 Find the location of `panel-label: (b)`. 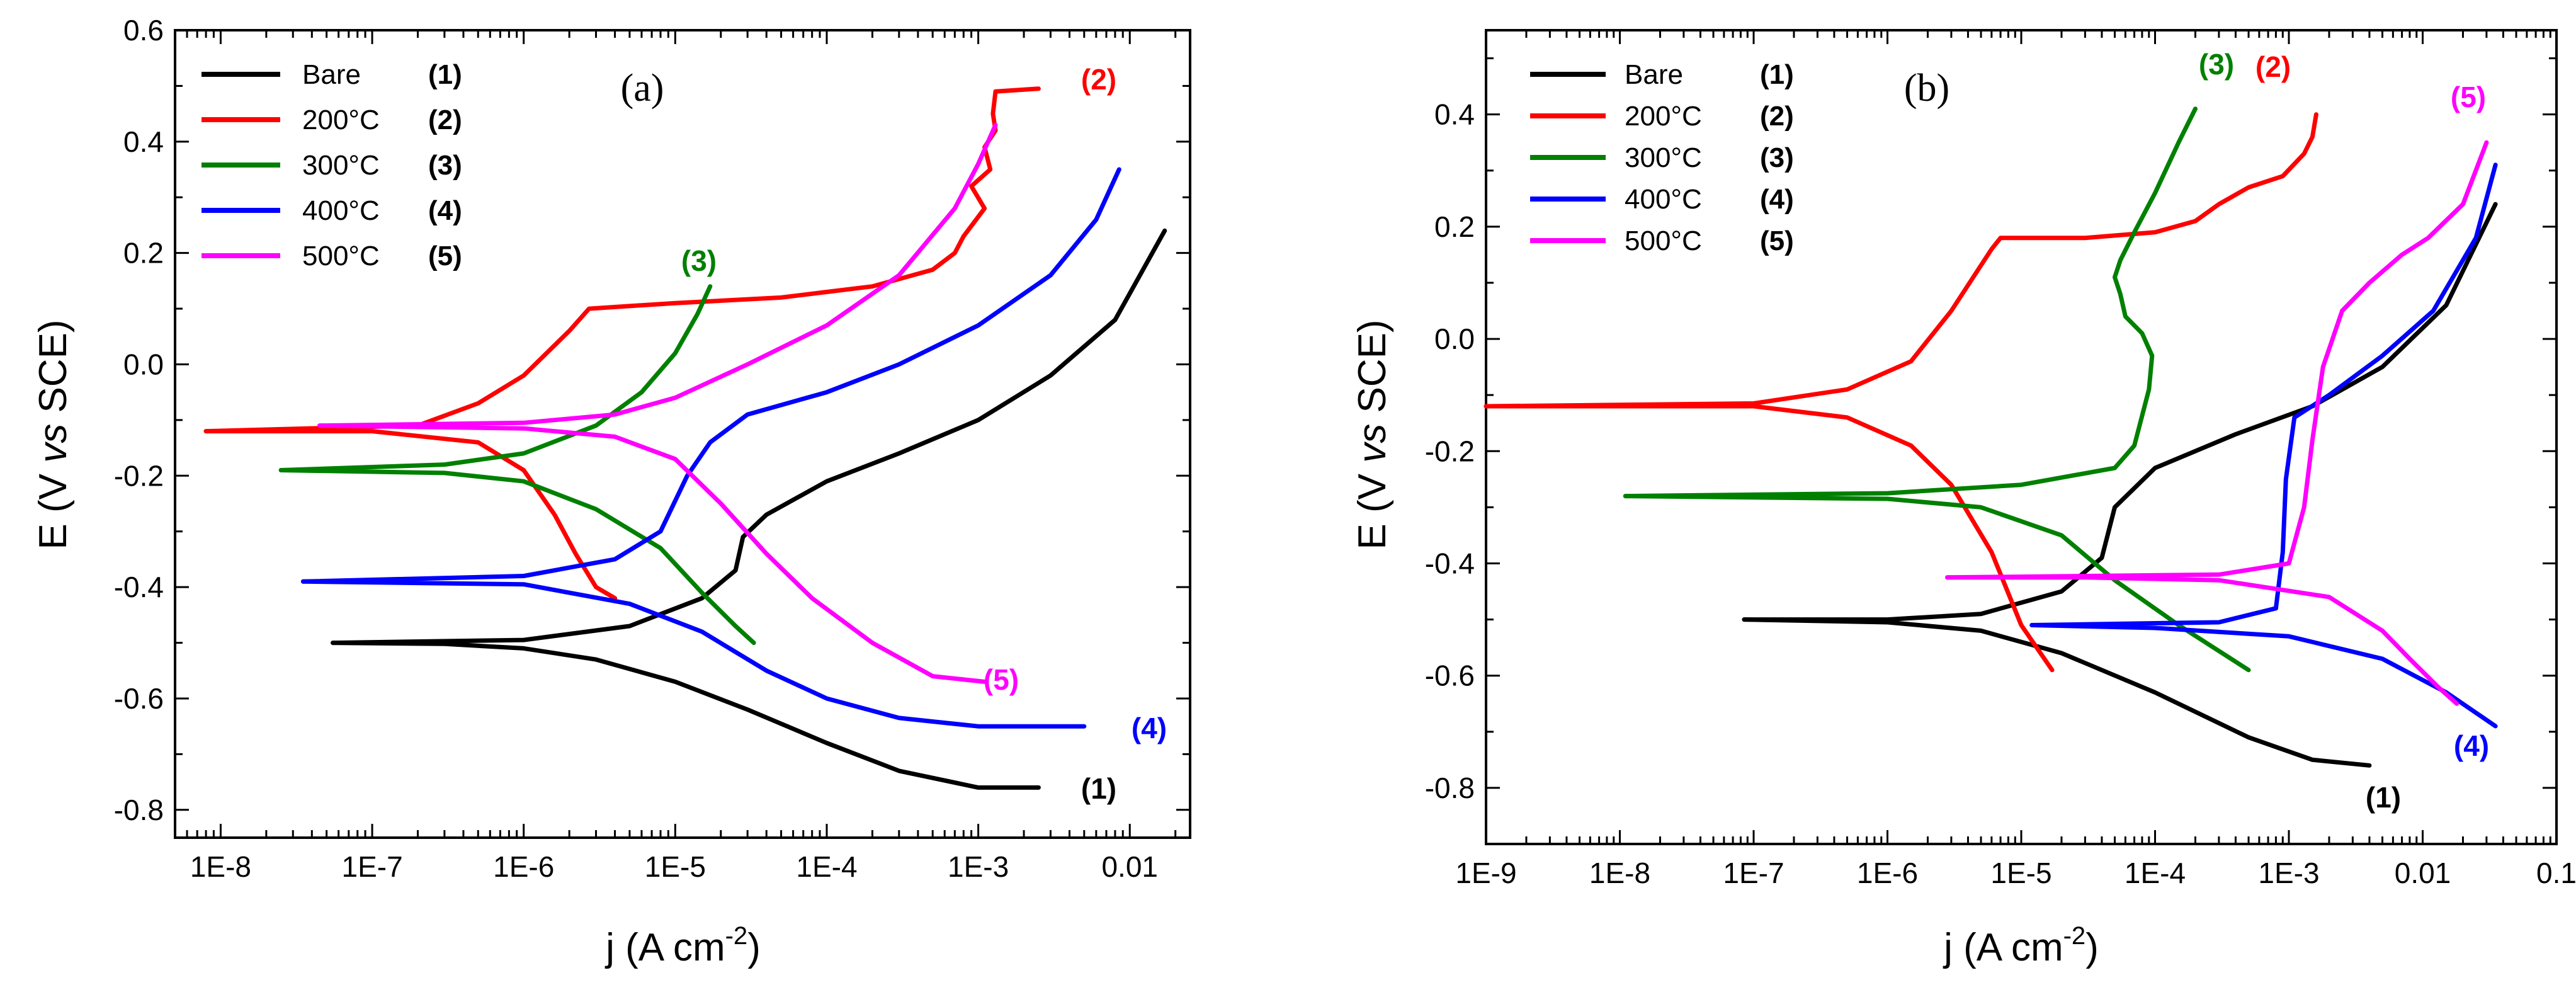

panel-label: (b) is located at coordinates (1926, 88).